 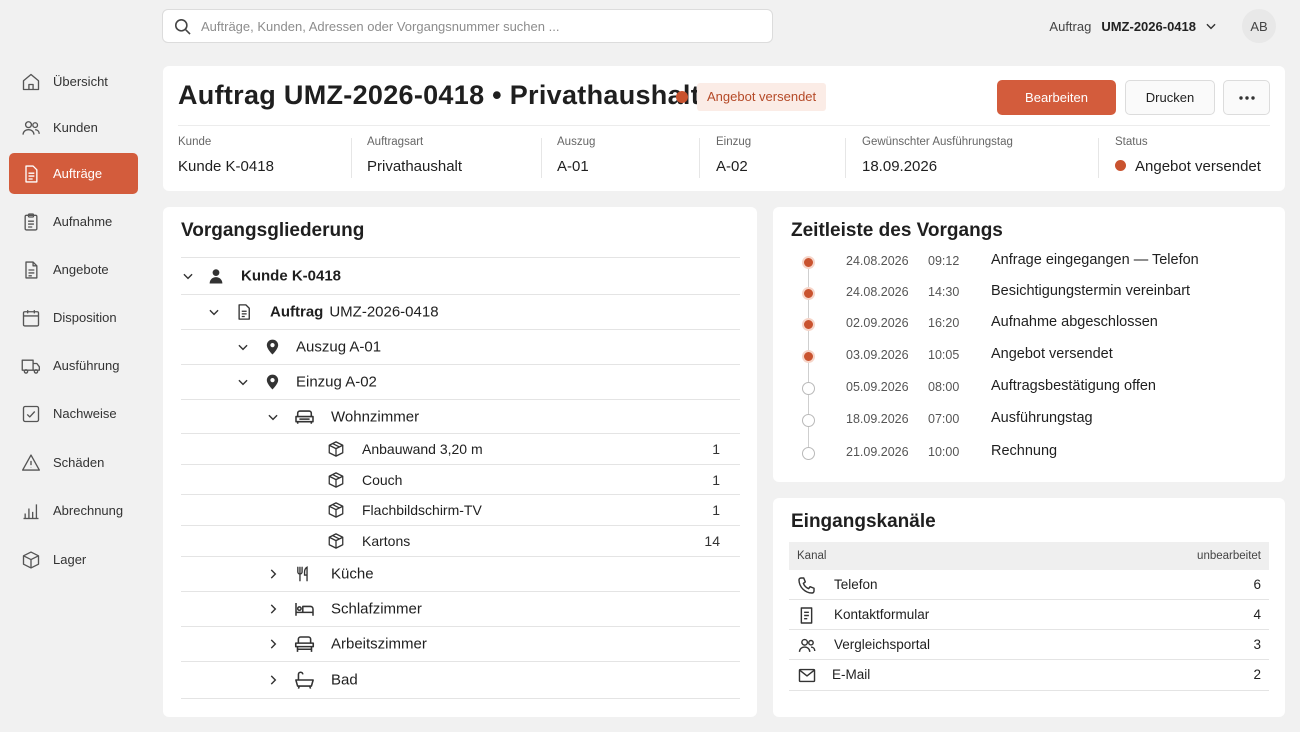 What do you see at coordinates (460, 479) in the screenshot?
I see `tree-row-item: Couch 1` at bounding box center [460, 479].